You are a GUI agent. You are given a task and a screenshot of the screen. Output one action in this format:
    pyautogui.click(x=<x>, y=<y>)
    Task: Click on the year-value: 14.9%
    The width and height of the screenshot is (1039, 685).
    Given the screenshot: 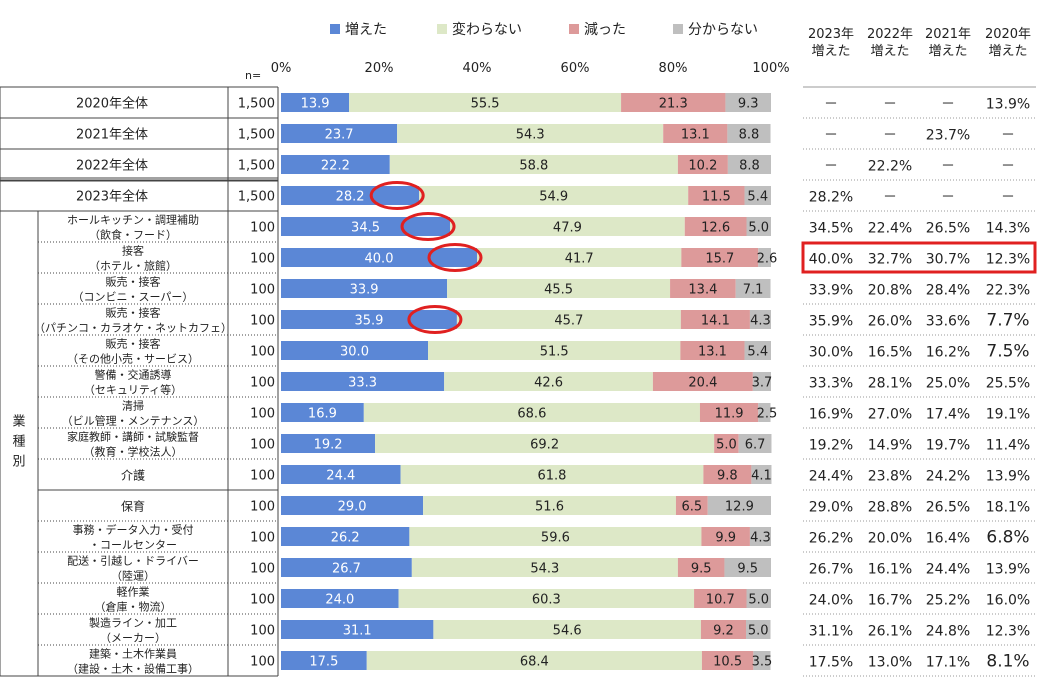 What is the action you would take?
    pyautogui.click(x=890, y=446)
    